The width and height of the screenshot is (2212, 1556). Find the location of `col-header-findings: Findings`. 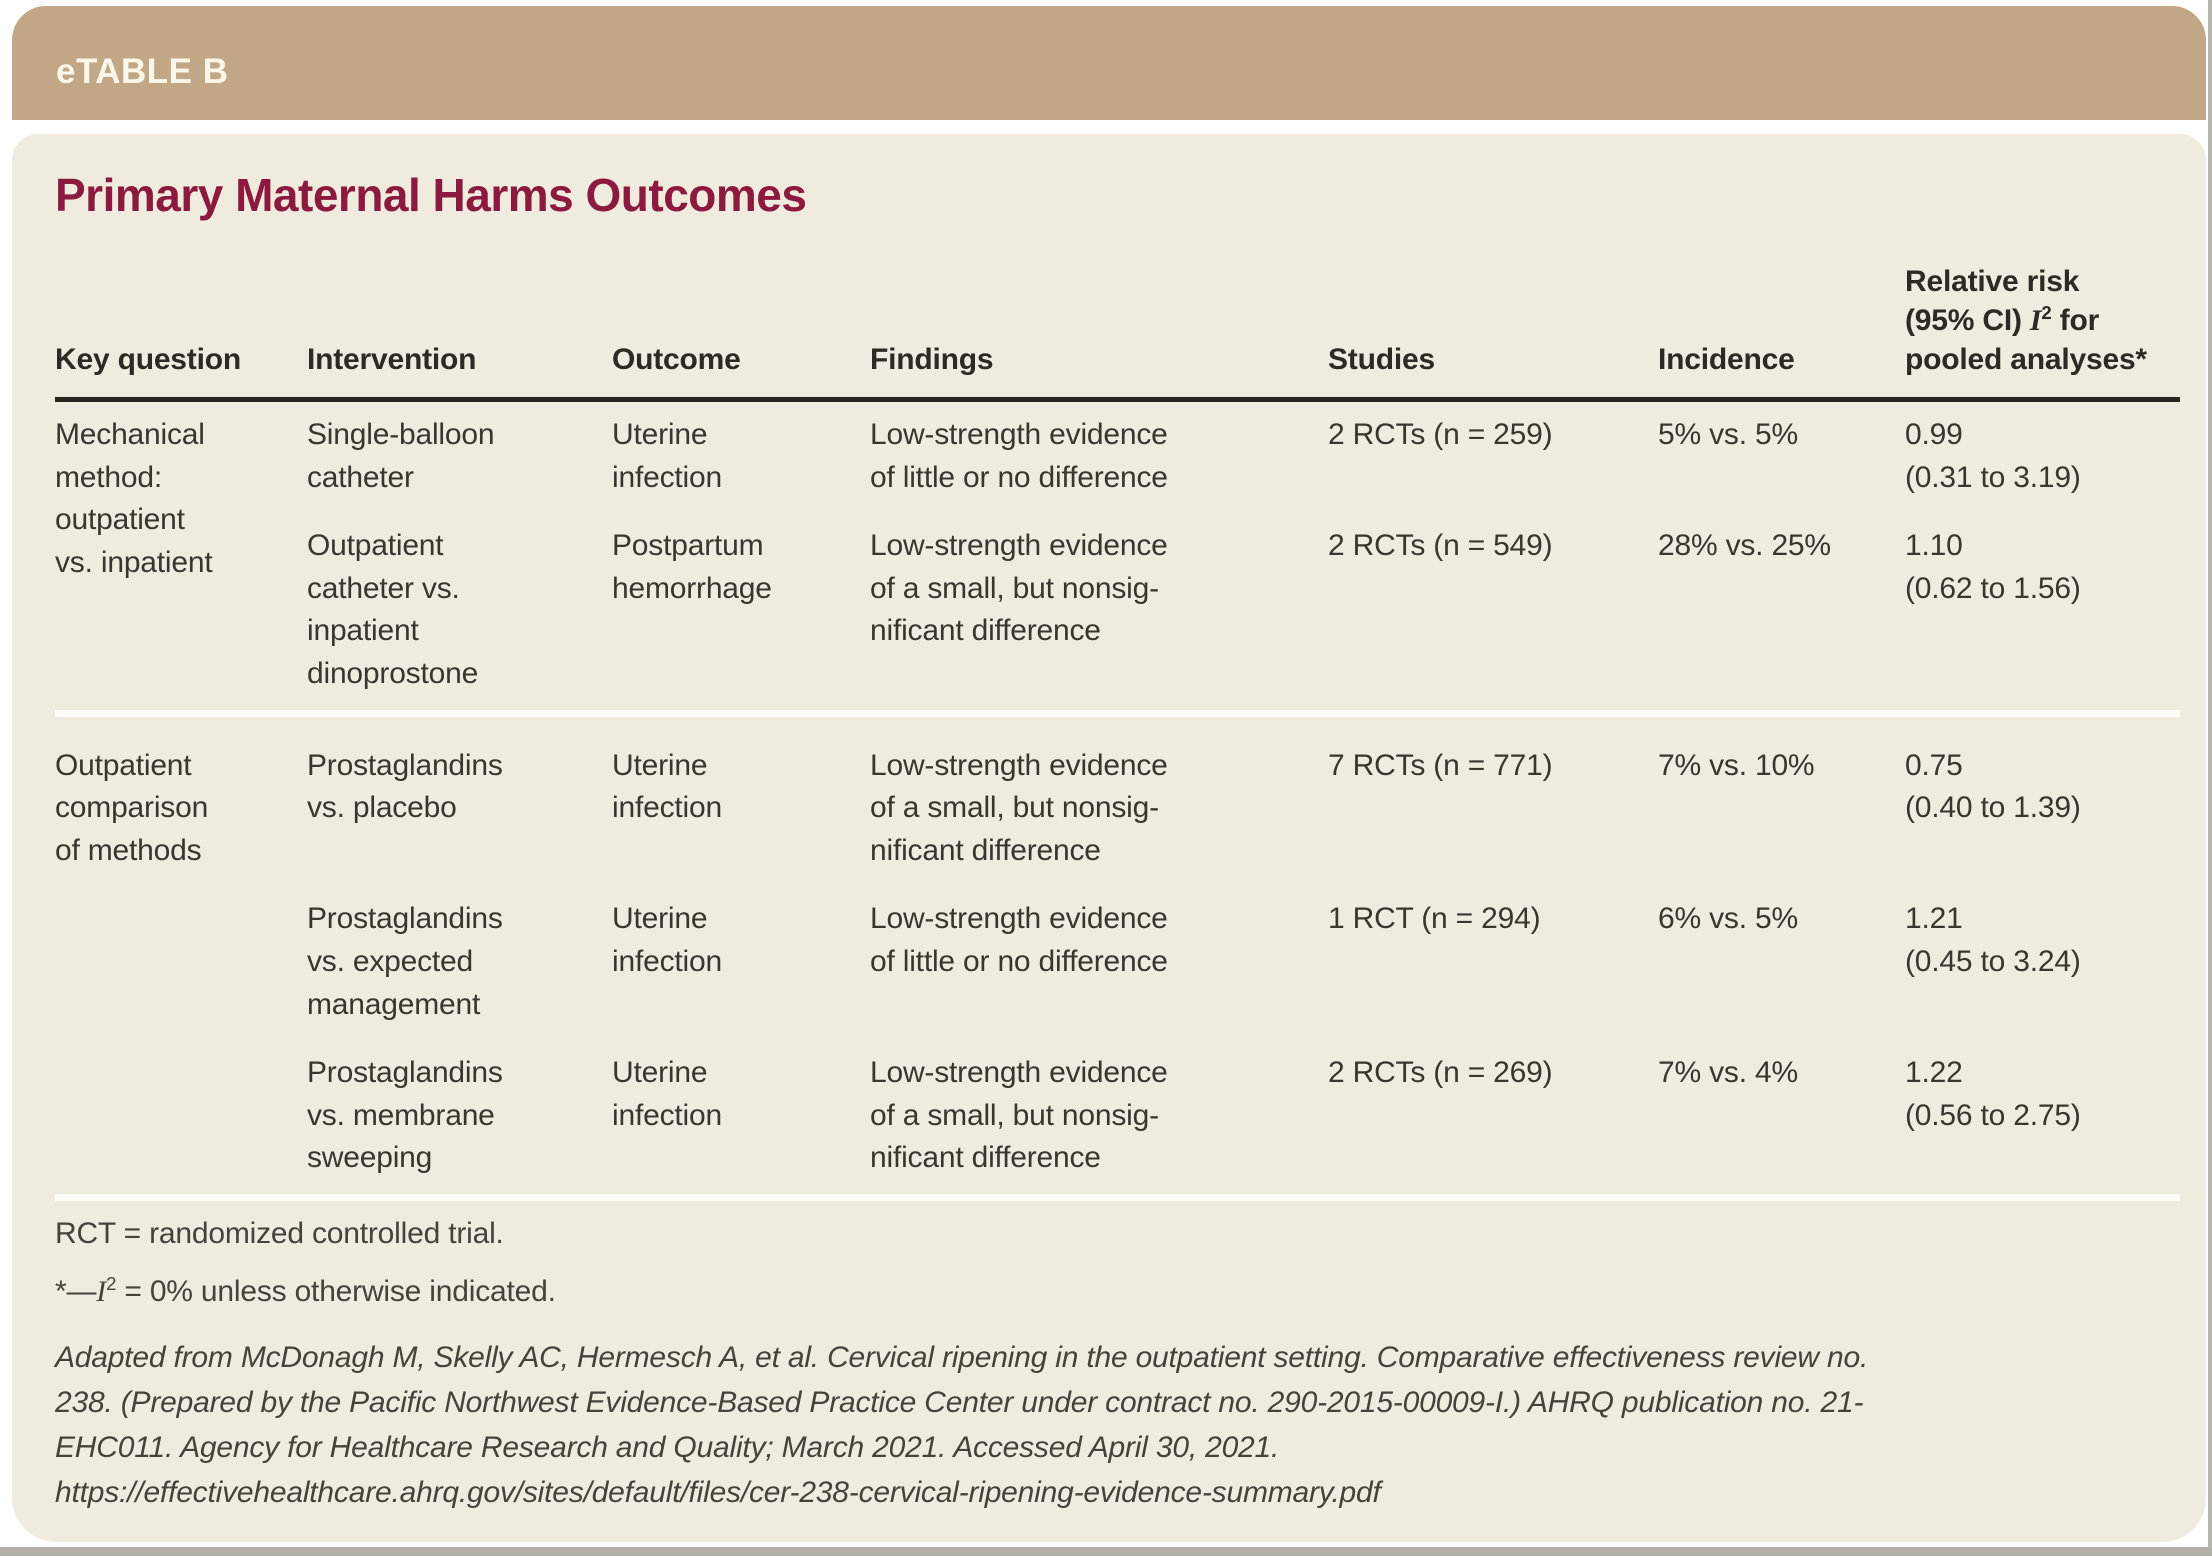

col-header-findings: Findings is located at coordinates (1099, 332).